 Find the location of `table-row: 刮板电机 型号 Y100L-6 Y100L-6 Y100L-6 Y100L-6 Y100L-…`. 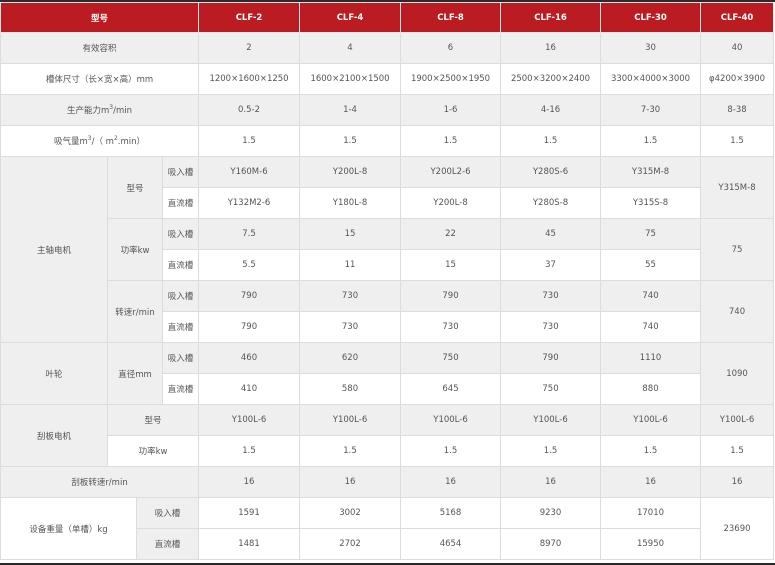

table-row: 刮板电机 型号 Y100L-6 Y100L-6 Y100L-6 Y100L-6 Y100L-… is located at coordinates (387, 435).